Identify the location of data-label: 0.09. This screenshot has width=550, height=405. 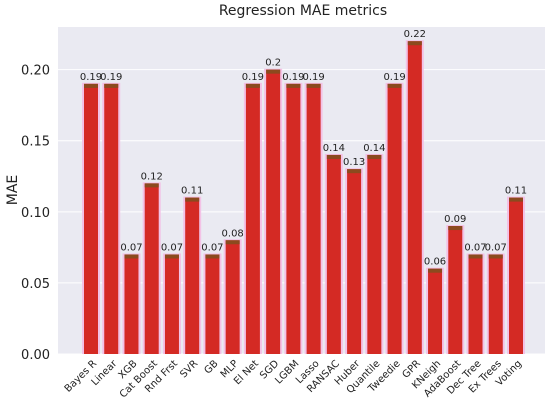
(455, 219).